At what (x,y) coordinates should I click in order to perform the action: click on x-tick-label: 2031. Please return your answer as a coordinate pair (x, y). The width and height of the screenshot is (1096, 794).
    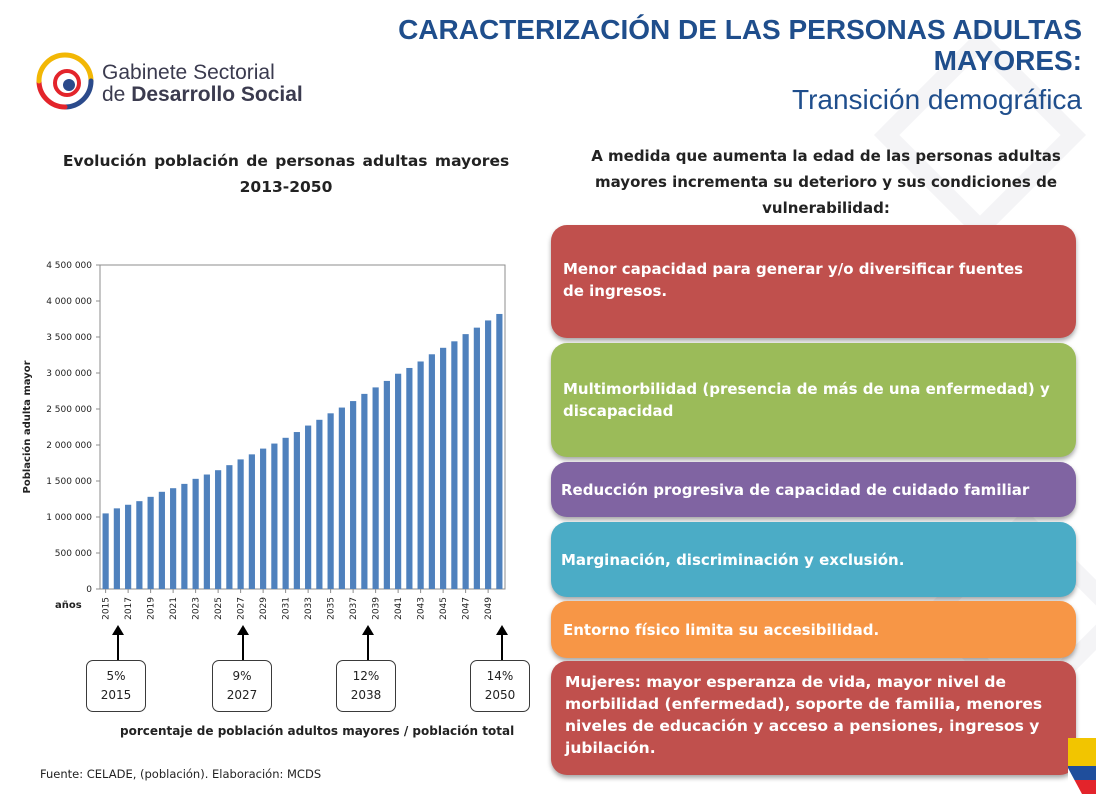
    Looking at the image, I should click on (287, 608).